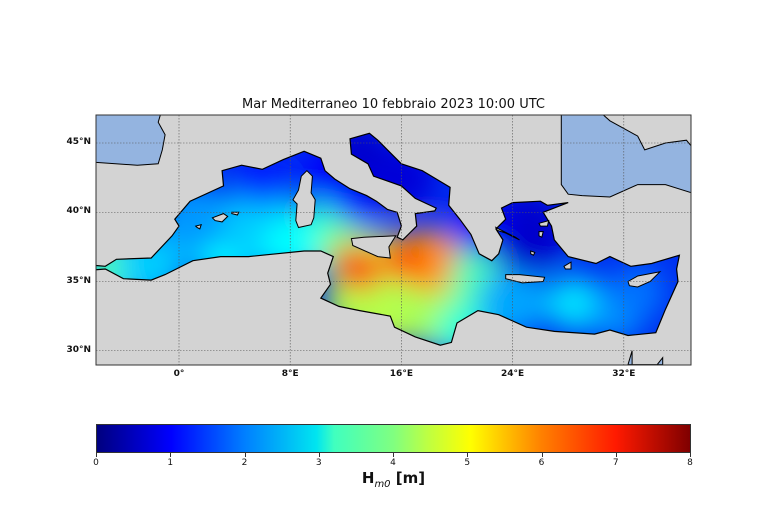 The width and height of the screenshot is (768, 512). What do you see at coordinates (290, 374) in the screenshot?
I see `lon-label: 8°E` at bounding box center [290, 374].